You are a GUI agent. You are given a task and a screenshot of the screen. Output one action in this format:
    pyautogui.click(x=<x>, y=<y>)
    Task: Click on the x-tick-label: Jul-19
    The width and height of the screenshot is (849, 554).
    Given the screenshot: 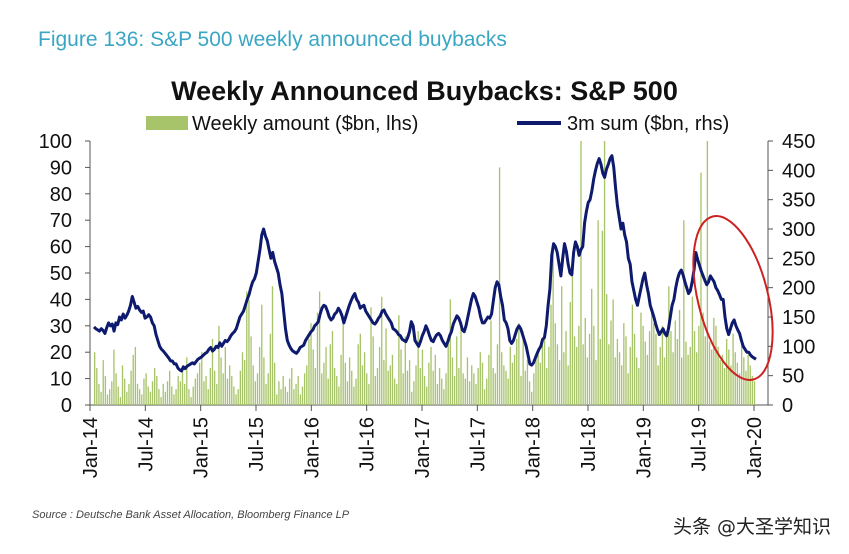 What is the action you would take?
    pyautogui.click(x=700, y=444)
    